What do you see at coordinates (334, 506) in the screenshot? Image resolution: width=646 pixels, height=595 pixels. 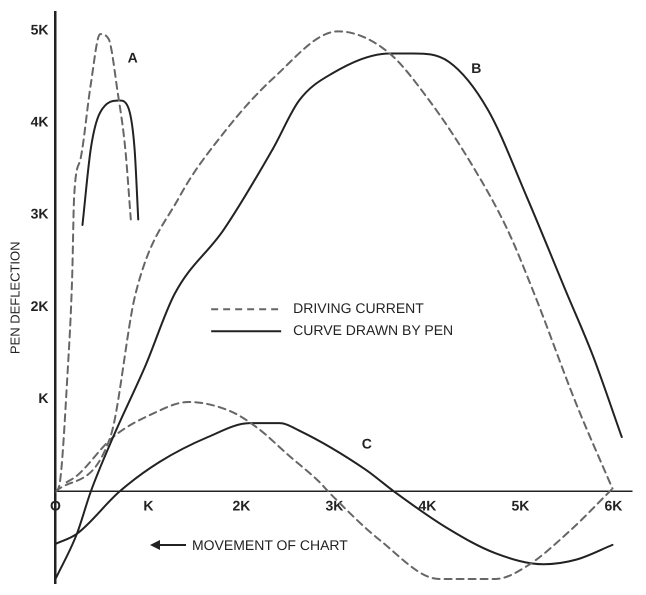 I see `x-tick-label: 3K` at bounding box center [334, 506].